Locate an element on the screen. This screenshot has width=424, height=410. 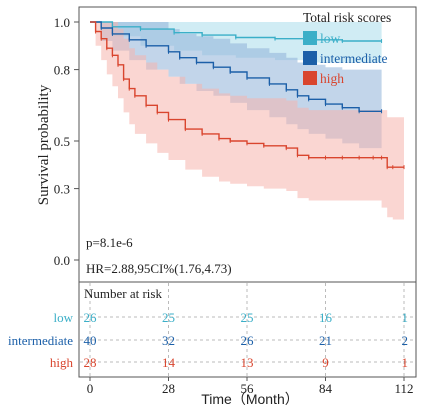
x-axis-ticks: 0 28 56 84 112 is located at coordinates (250, 386).